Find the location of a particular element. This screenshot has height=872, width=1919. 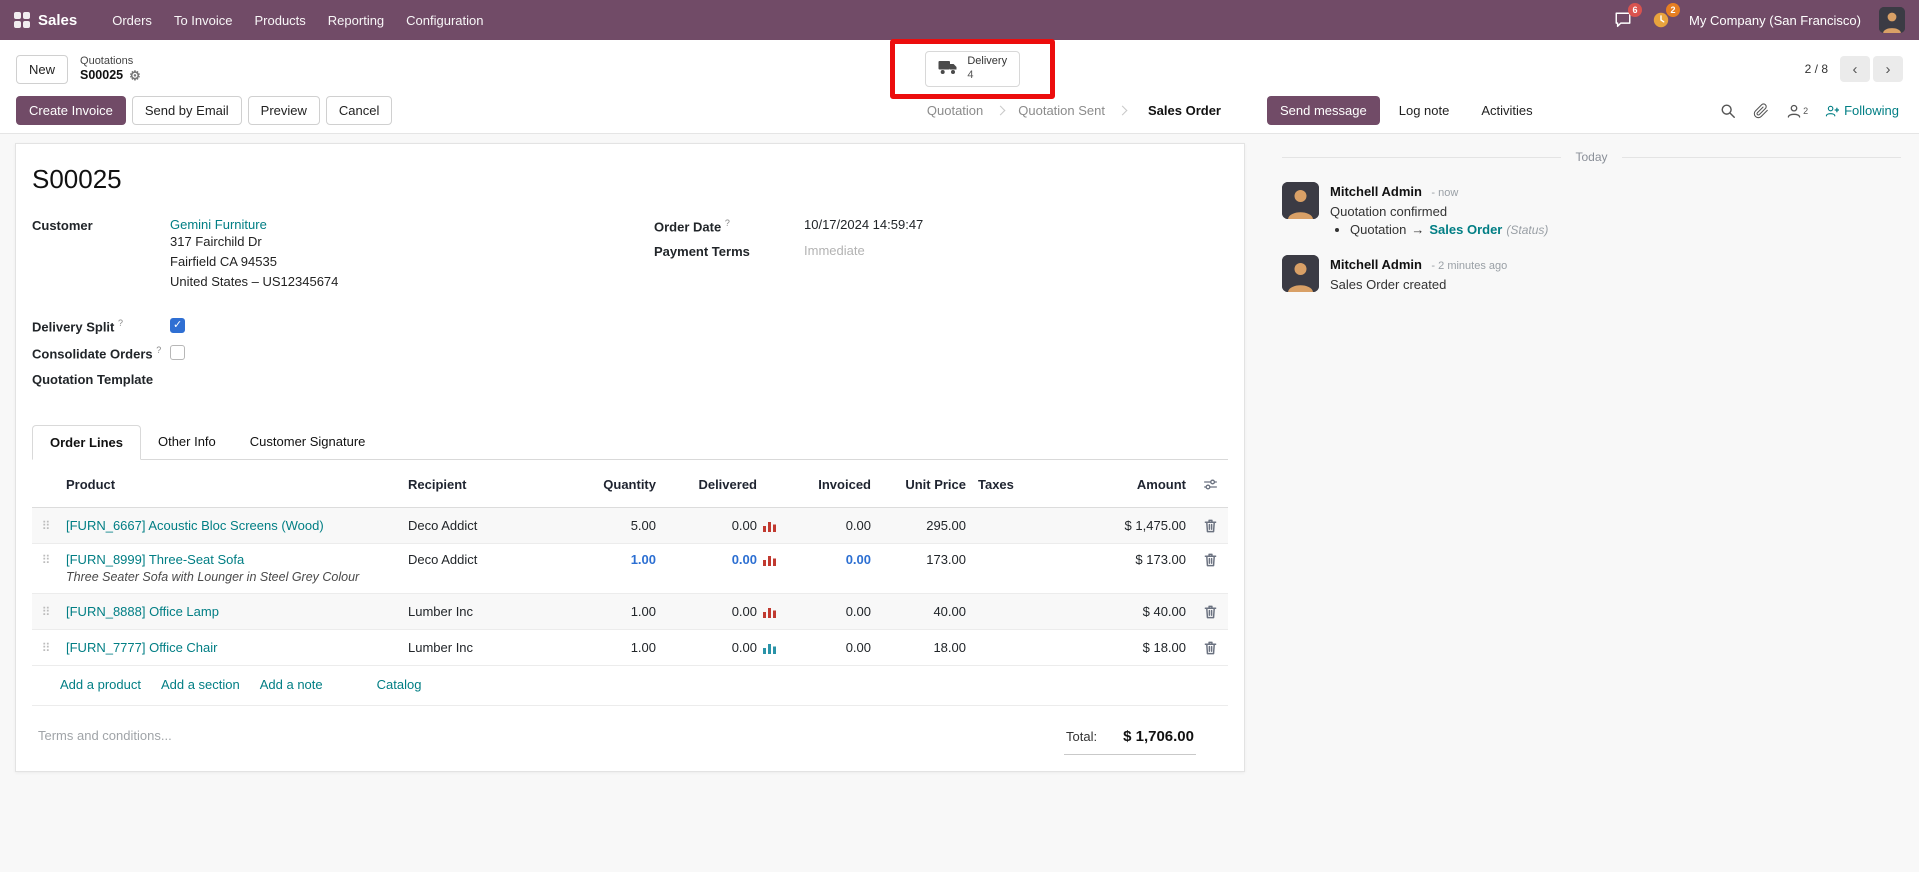

user-avatar is located at coordinates (1892, 20).